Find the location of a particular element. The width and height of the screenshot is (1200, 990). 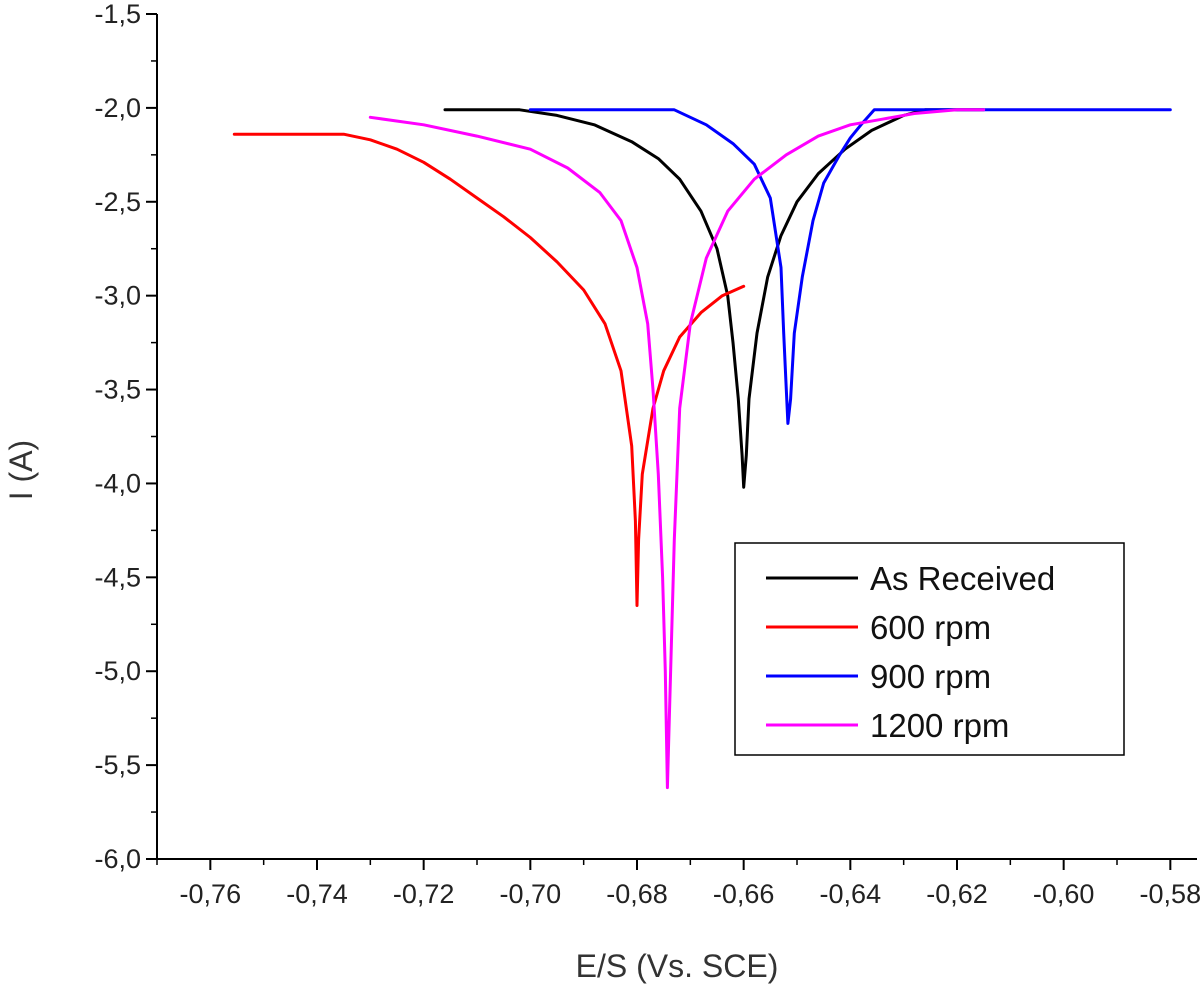

x-tick-label: -0,66 is located at coordinates (744, 894).